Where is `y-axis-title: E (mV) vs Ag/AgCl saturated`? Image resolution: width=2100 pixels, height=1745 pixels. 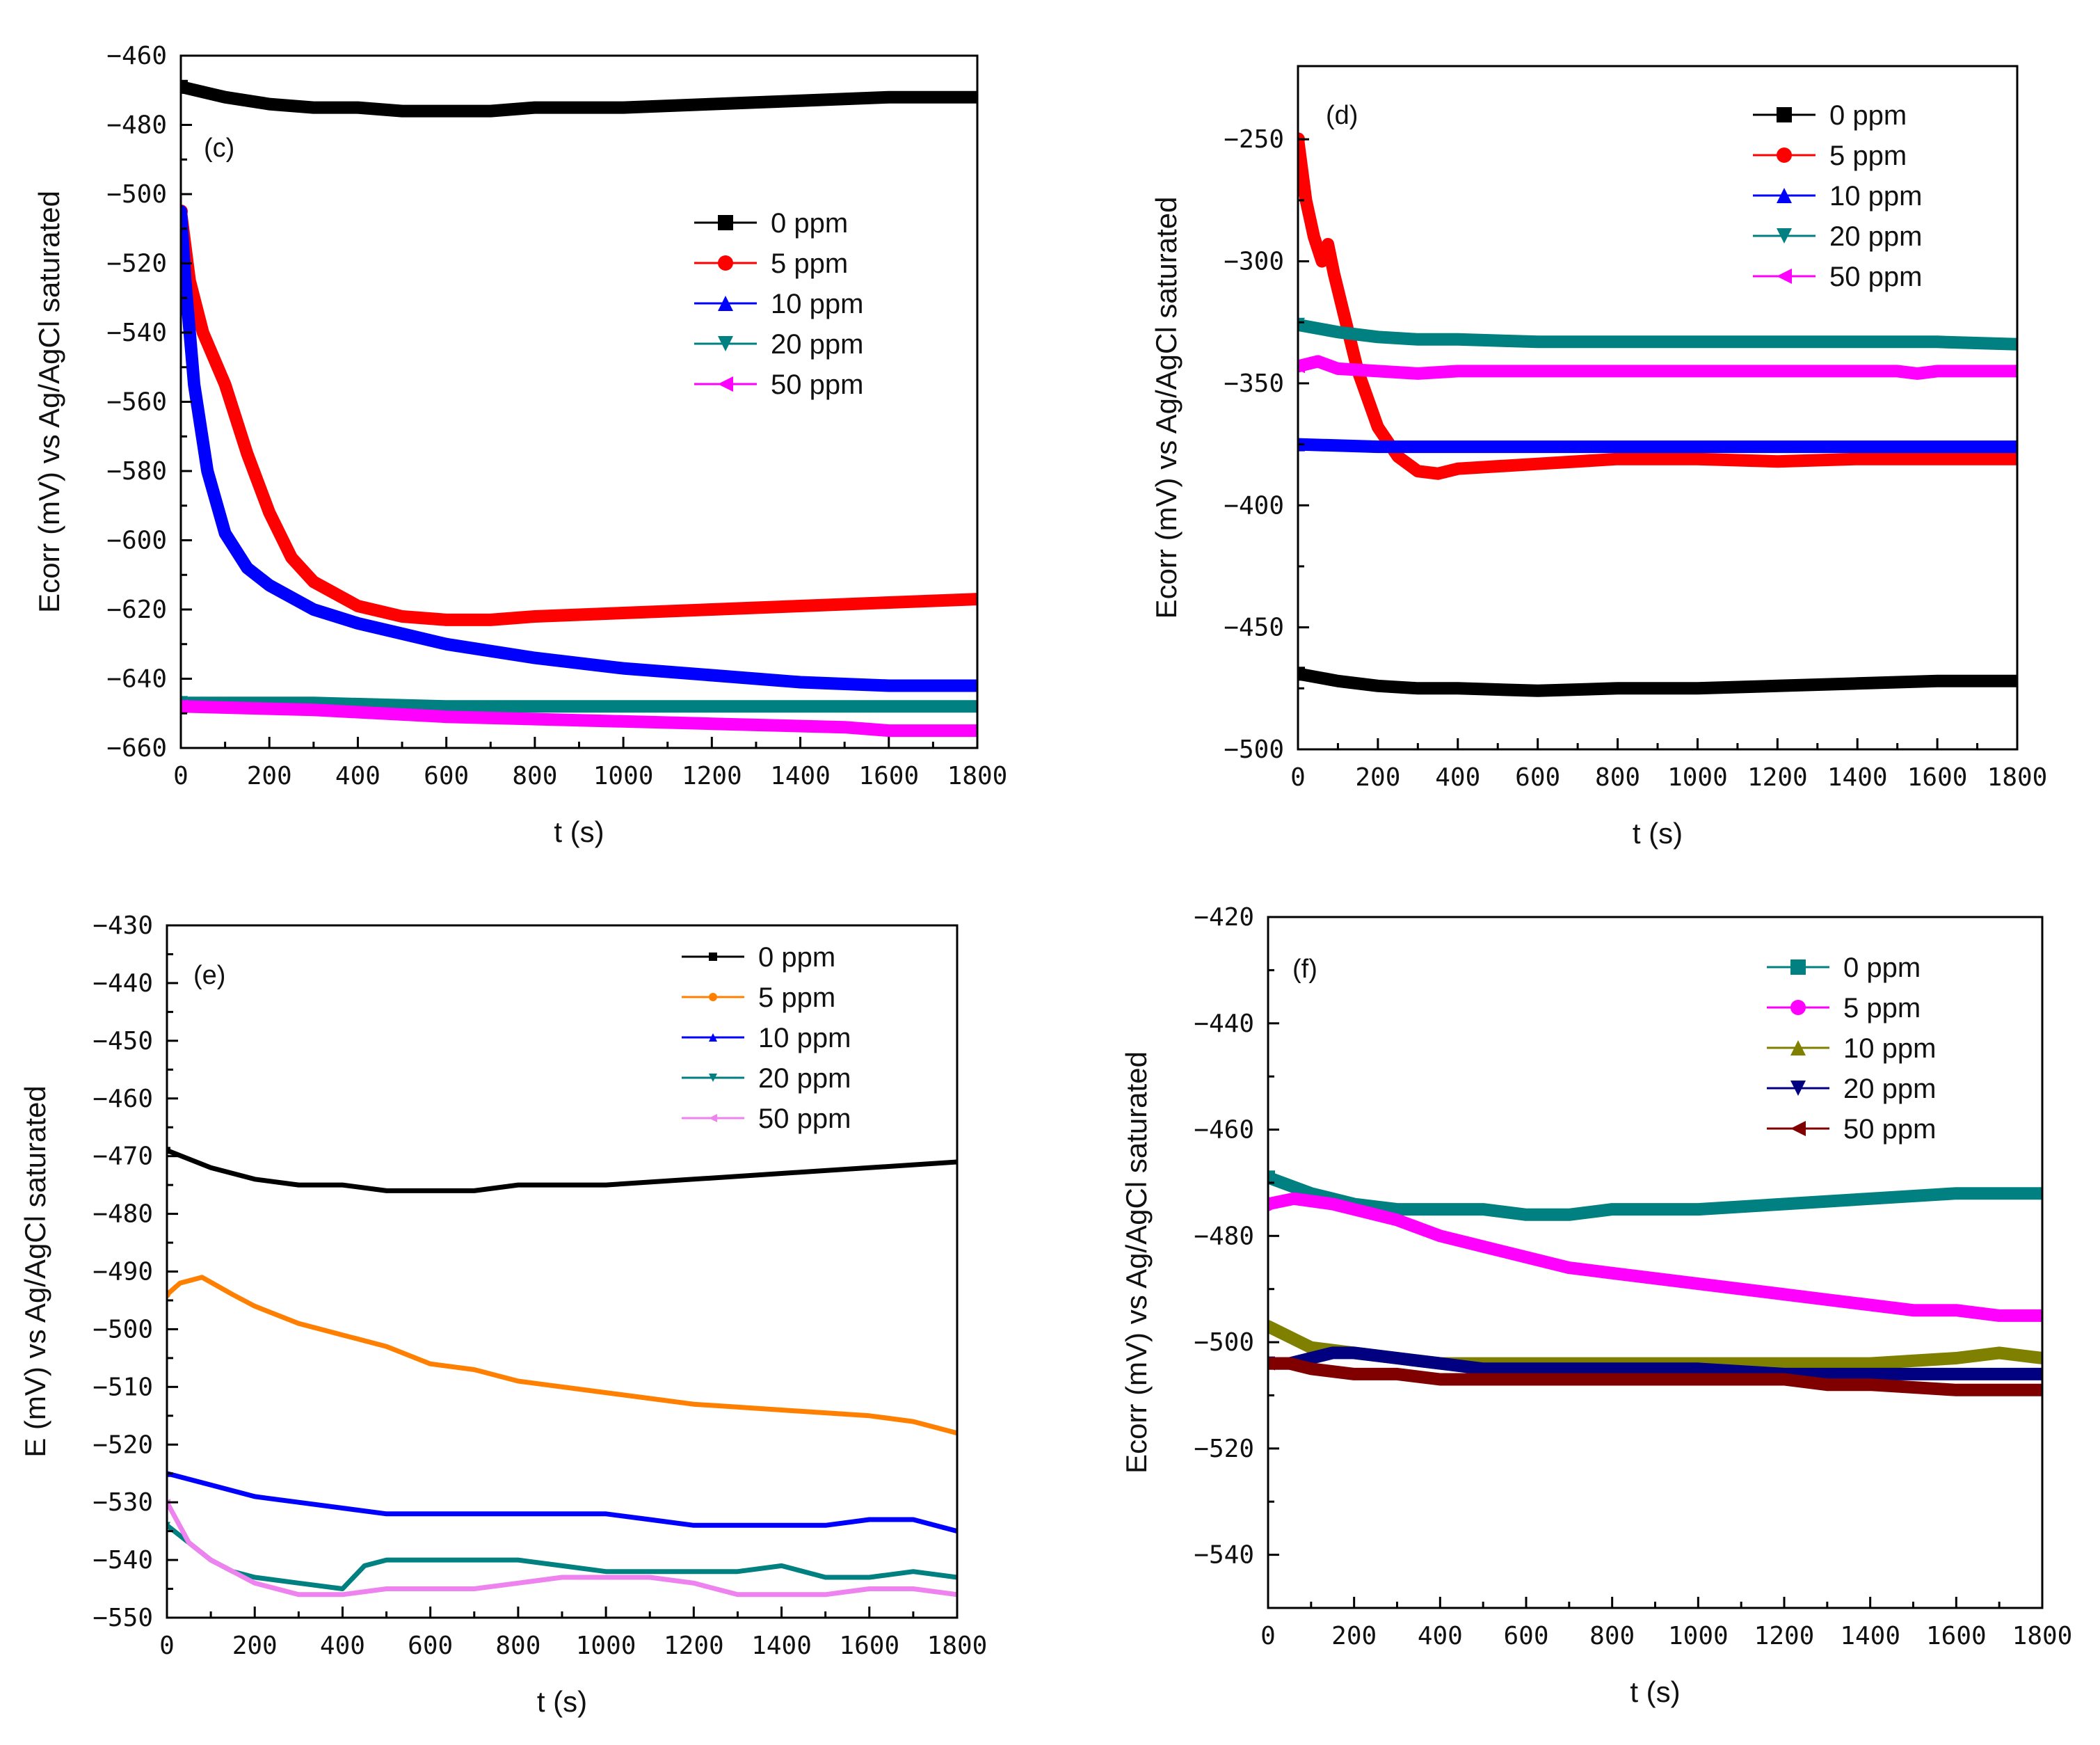 y-axis-title: E (mV) vs Ag/AgCl saturated is located at coordinates (35, 1271).